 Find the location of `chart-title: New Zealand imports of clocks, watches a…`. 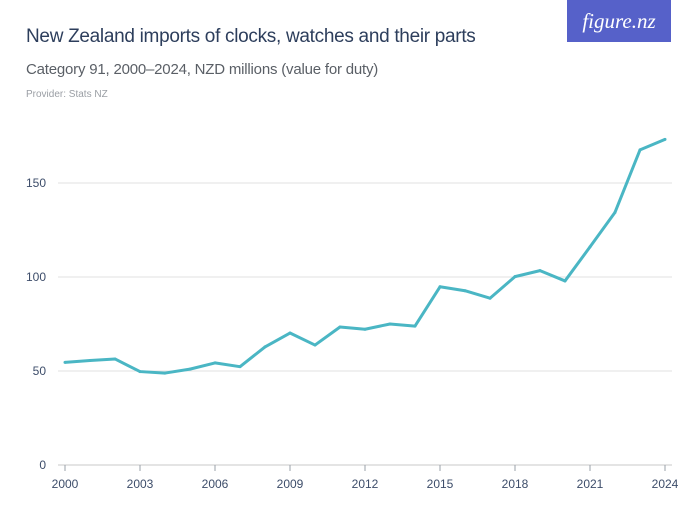

chart-title: New Zealand imports of clocks, watches a… is located at coordinates (251, 36).